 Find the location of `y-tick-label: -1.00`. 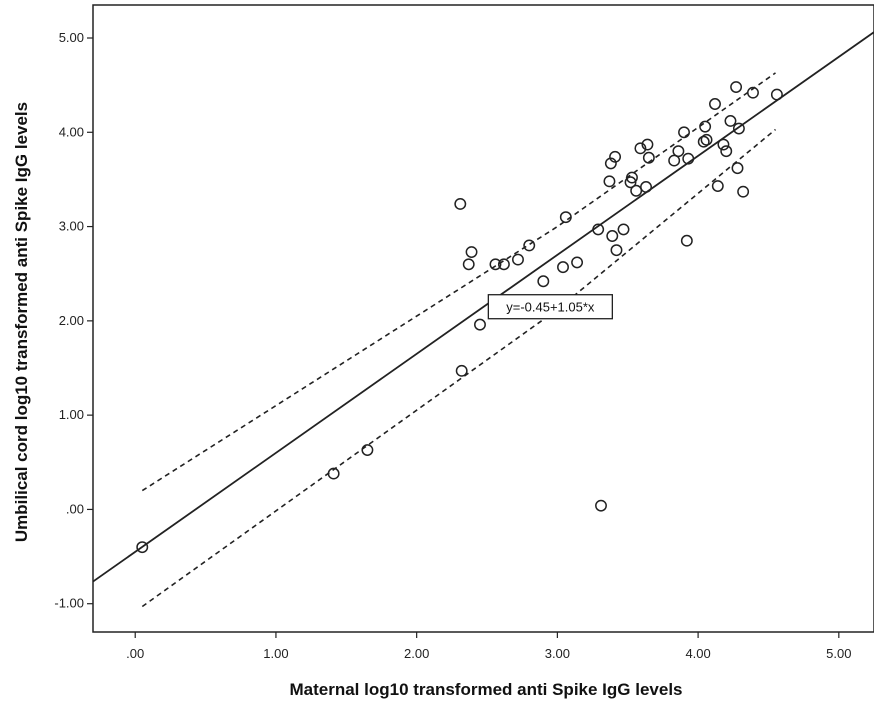

y-tick-label: -1.00 is located at coordinates (69, 603).